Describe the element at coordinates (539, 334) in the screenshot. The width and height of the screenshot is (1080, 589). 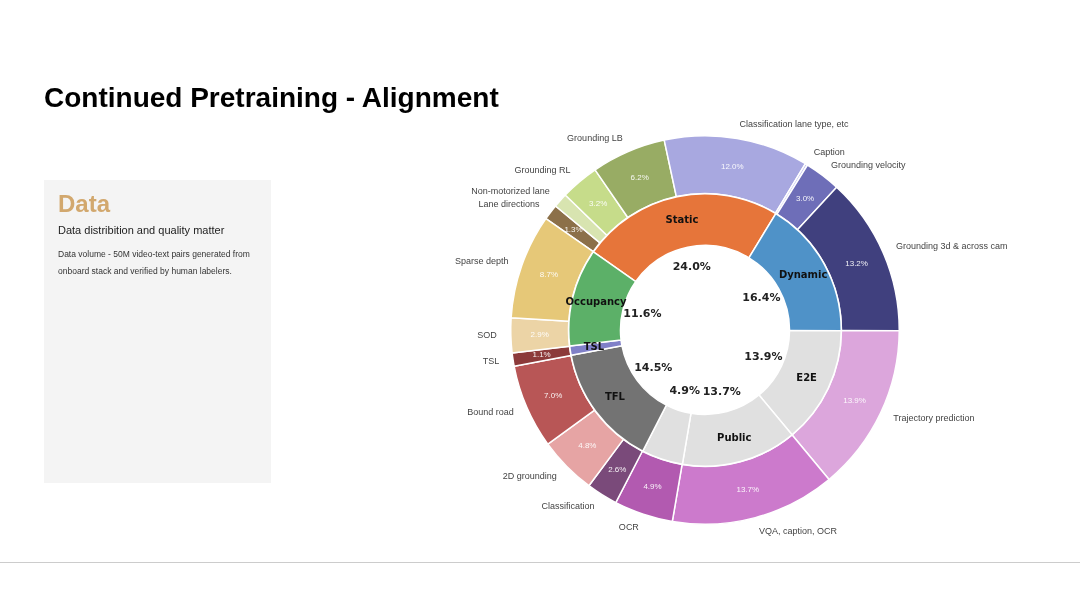
I see `data-label: 2.9%` at that location.